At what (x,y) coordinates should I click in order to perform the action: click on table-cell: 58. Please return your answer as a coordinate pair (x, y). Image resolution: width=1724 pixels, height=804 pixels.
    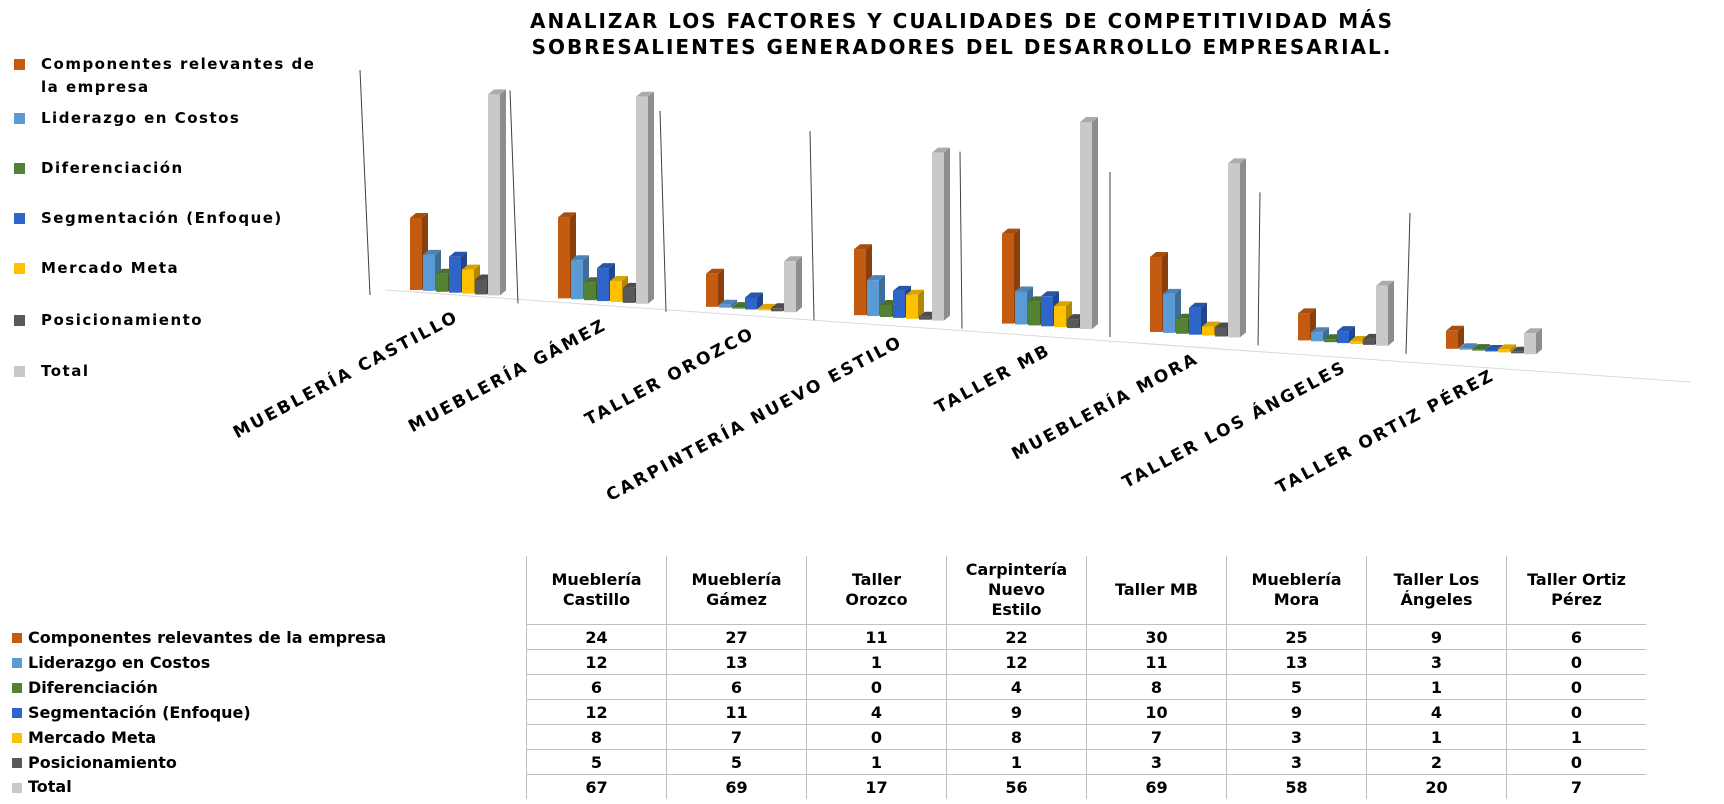
    Looking at the image, I should click on (1296, 786).